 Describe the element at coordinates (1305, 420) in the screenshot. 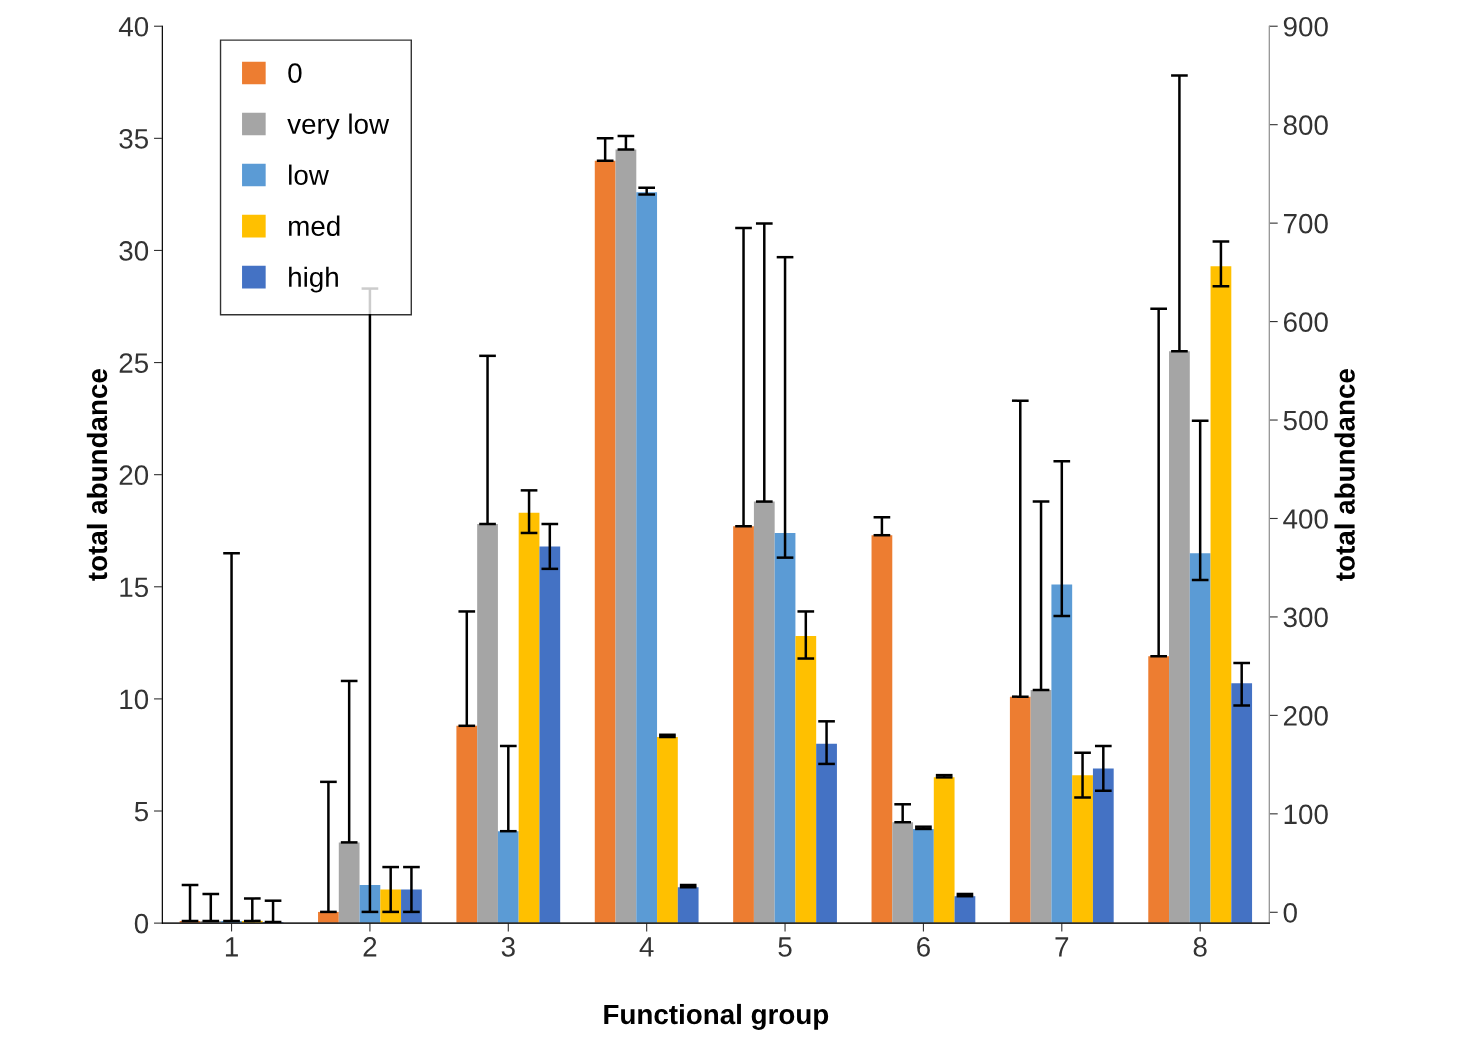

I see `y2-tick-label: 500` at that location.